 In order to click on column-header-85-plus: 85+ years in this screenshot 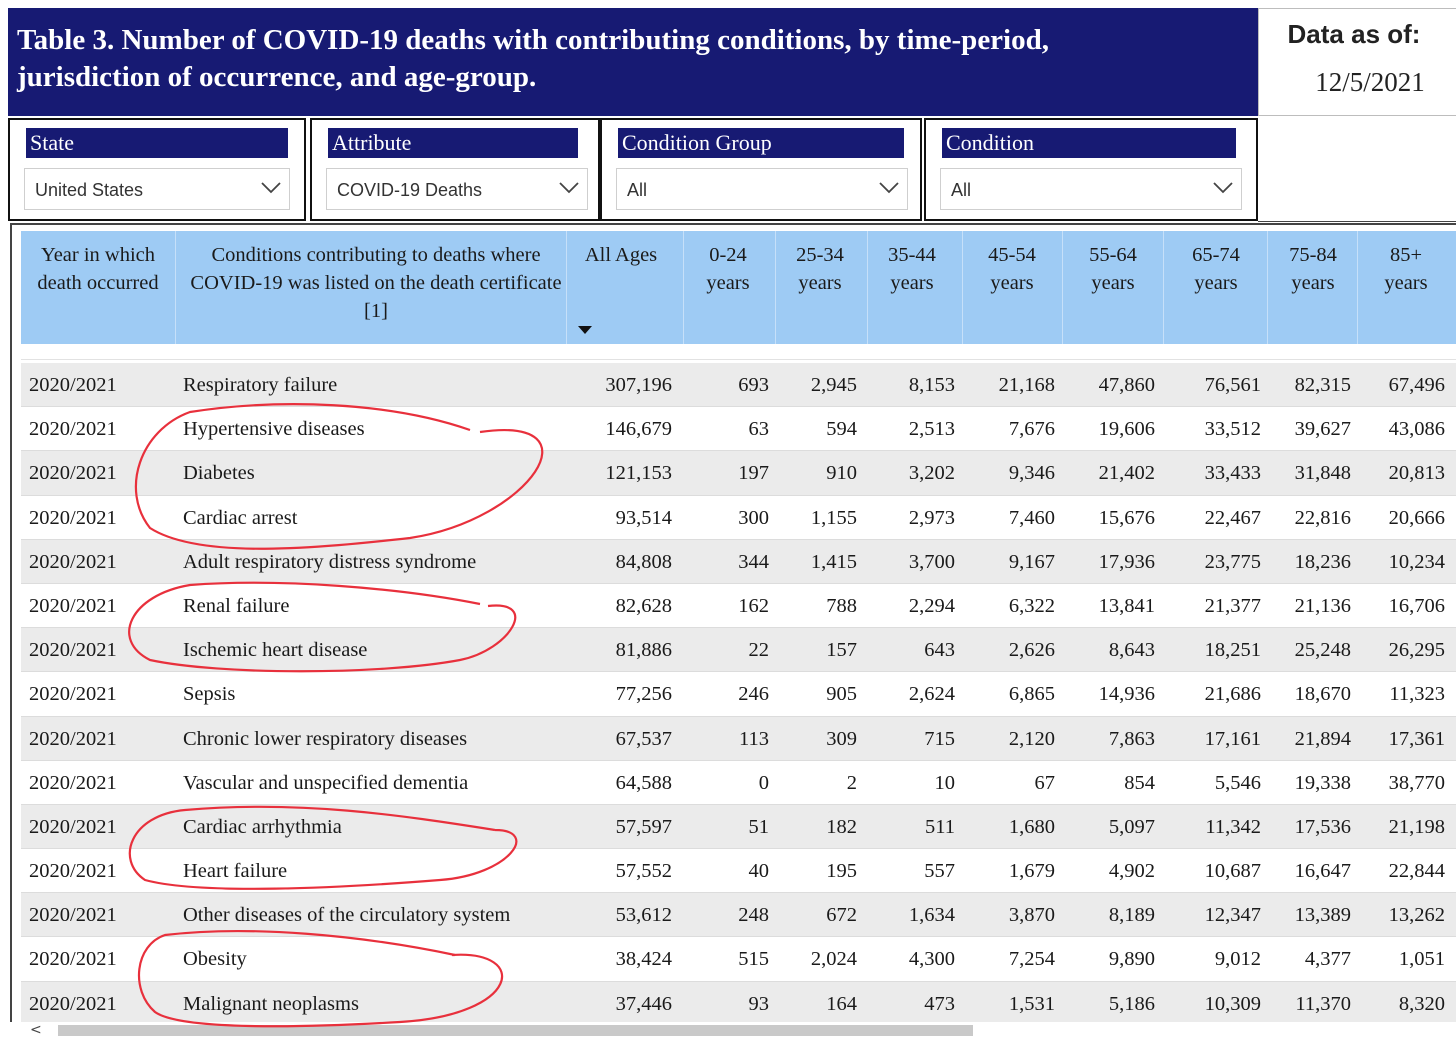, I will do `click(1406, 269)`.